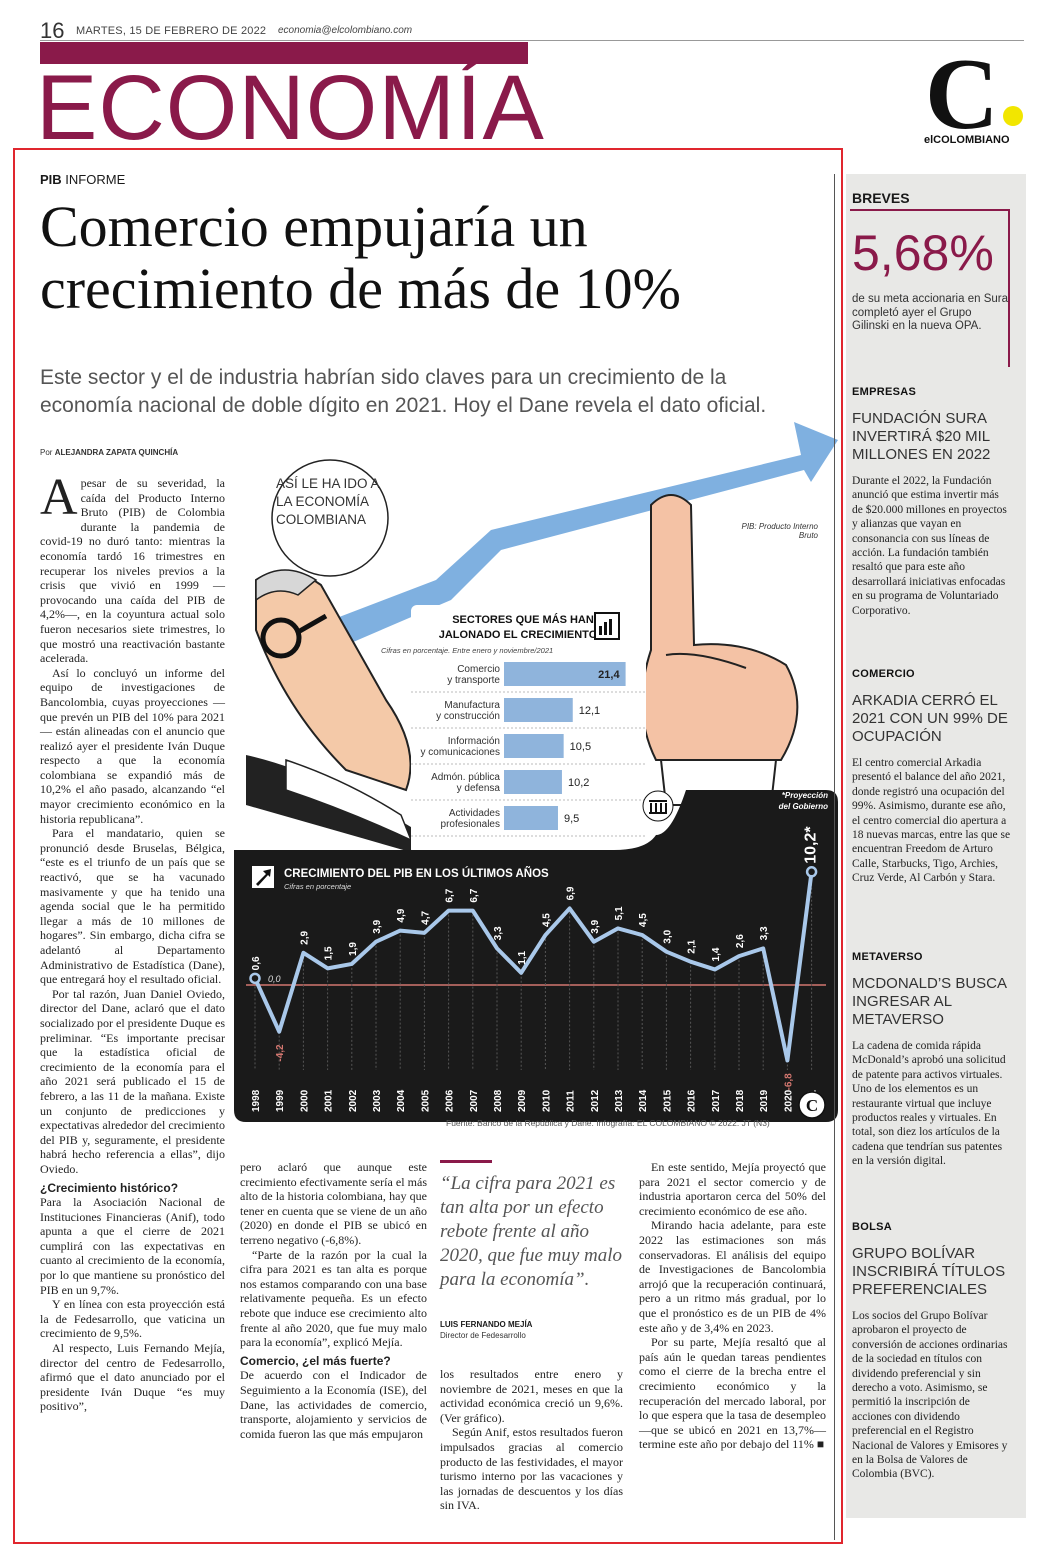 This screenshot has height=1554, width=1064. I want to click on sidebar-label: BREVES, so click(881, 198).